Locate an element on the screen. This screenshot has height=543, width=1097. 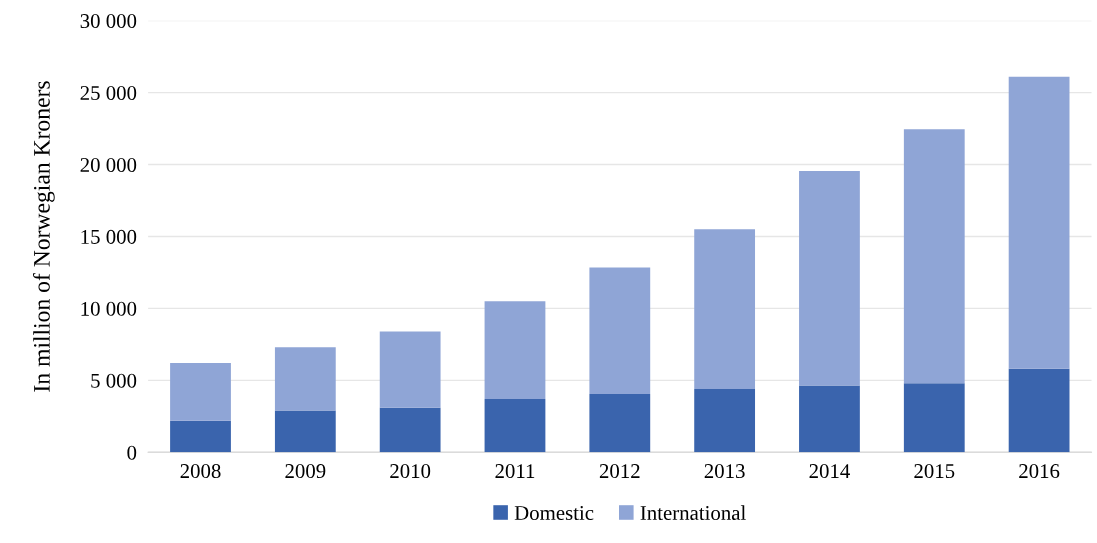
x-tick-label: 2010 is located at coordinates (410, 471).